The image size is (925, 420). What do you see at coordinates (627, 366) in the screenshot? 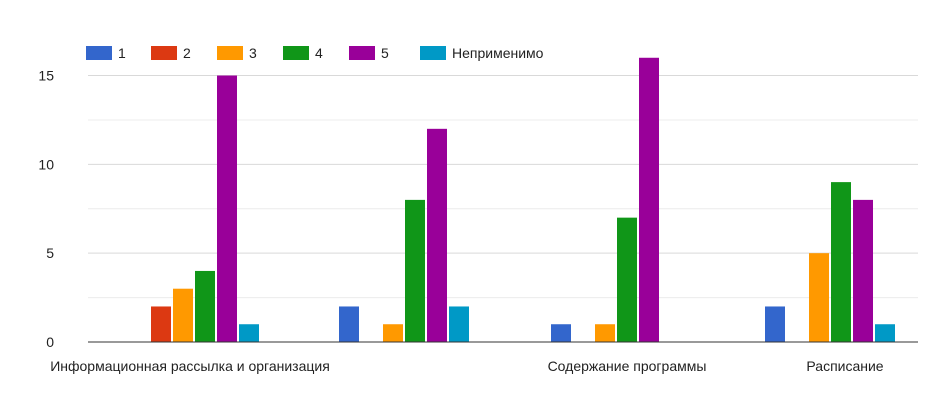
I see `x-category-label: Содержание программы` at bounding box center [627, 366].